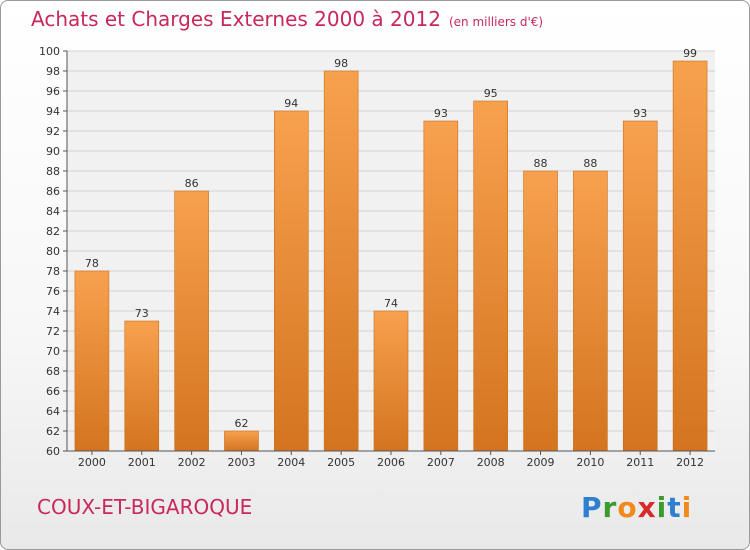  What do you see at coordinates (53, 251) in the screenshot?
I see `y-tick-label: 80` at bounding box center [53, 251].